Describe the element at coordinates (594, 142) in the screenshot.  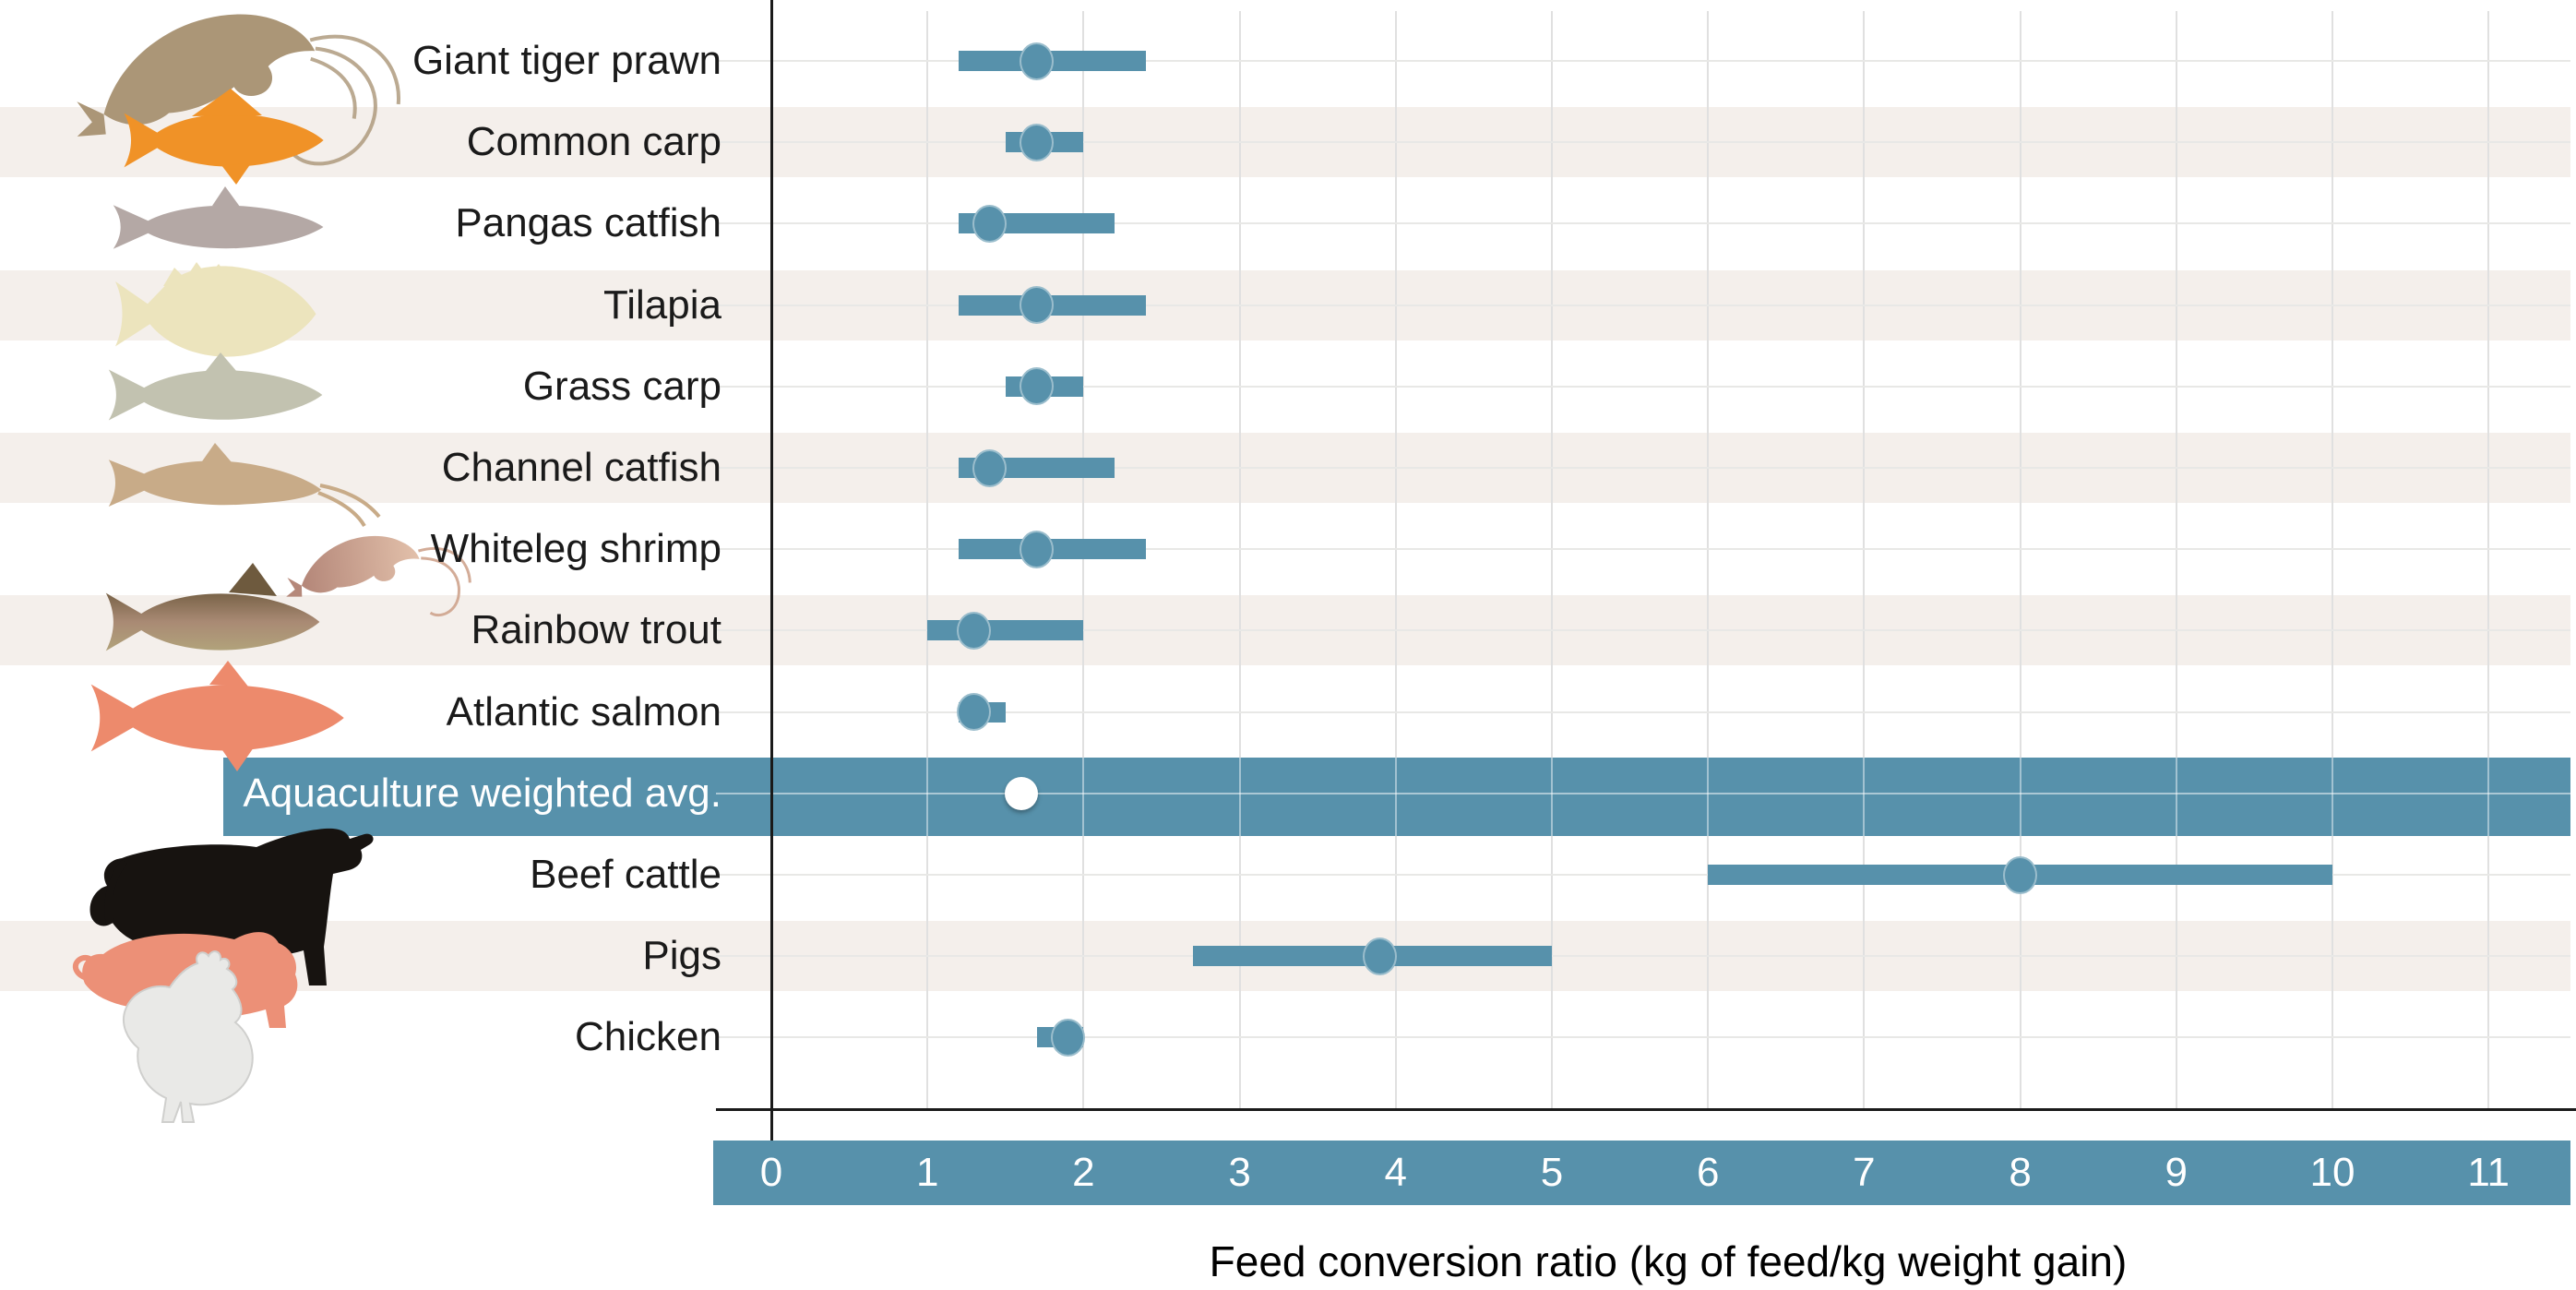
I see `row-label: Common carp` at that location.